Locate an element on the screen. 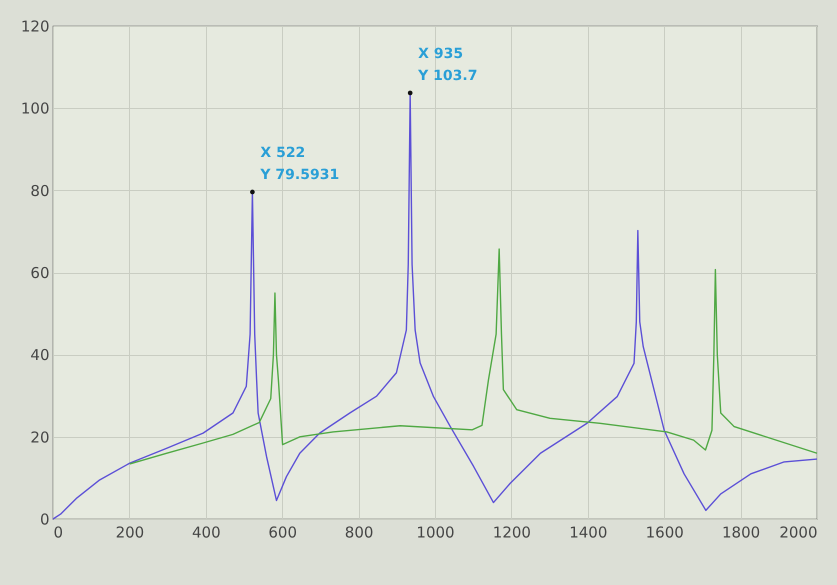 The height and width of the screenshot is (585, 837). y-tick-label: 60 is located at coordinates (40, 273).